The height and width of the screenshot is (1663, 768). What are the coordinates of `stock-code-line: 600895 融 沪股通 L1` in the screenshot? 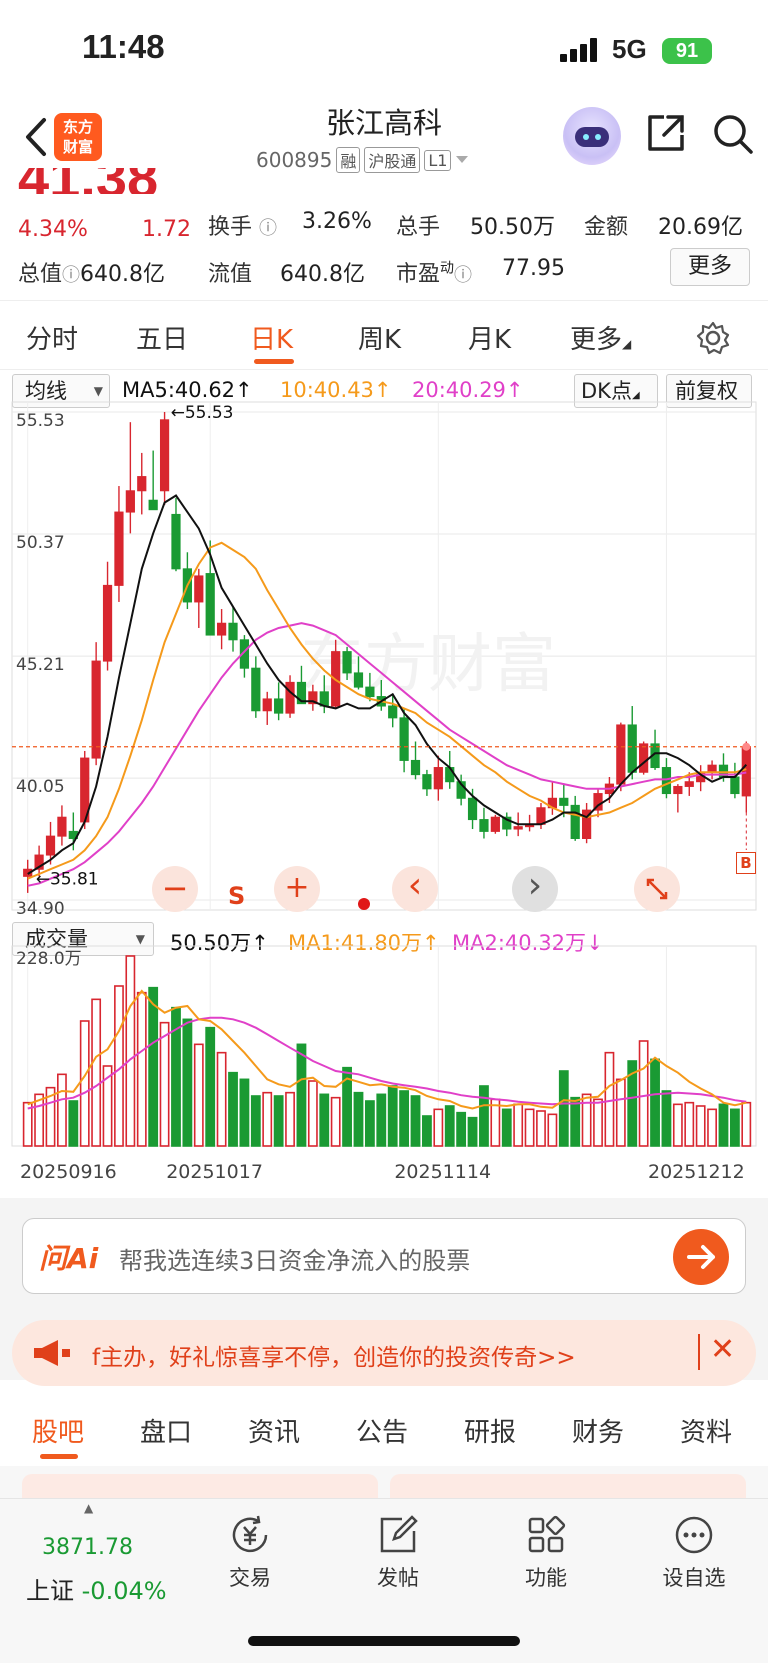 It's located at (362, 160).